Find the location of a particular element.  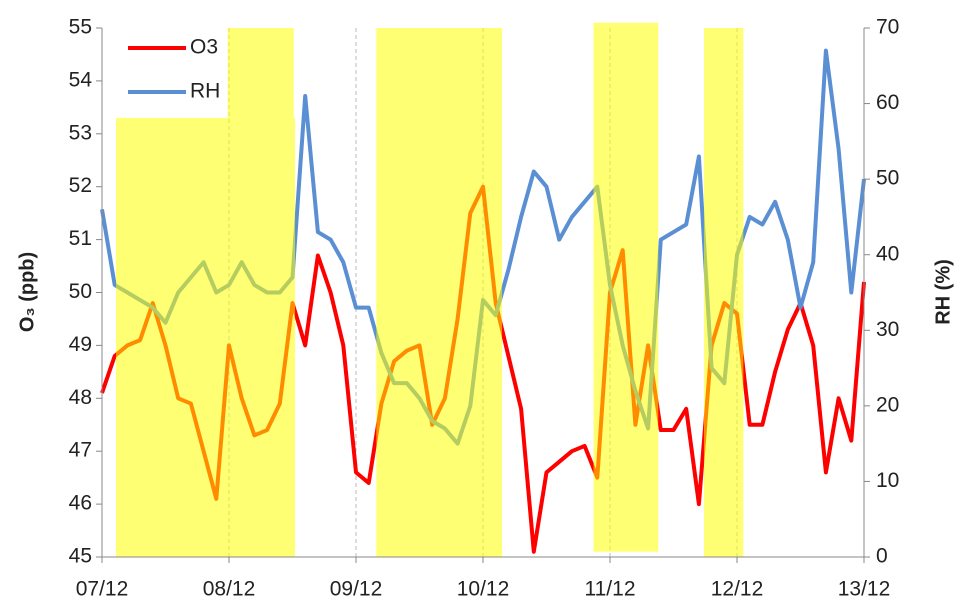

legend-label: O3 is located at coordinates (204, 47).